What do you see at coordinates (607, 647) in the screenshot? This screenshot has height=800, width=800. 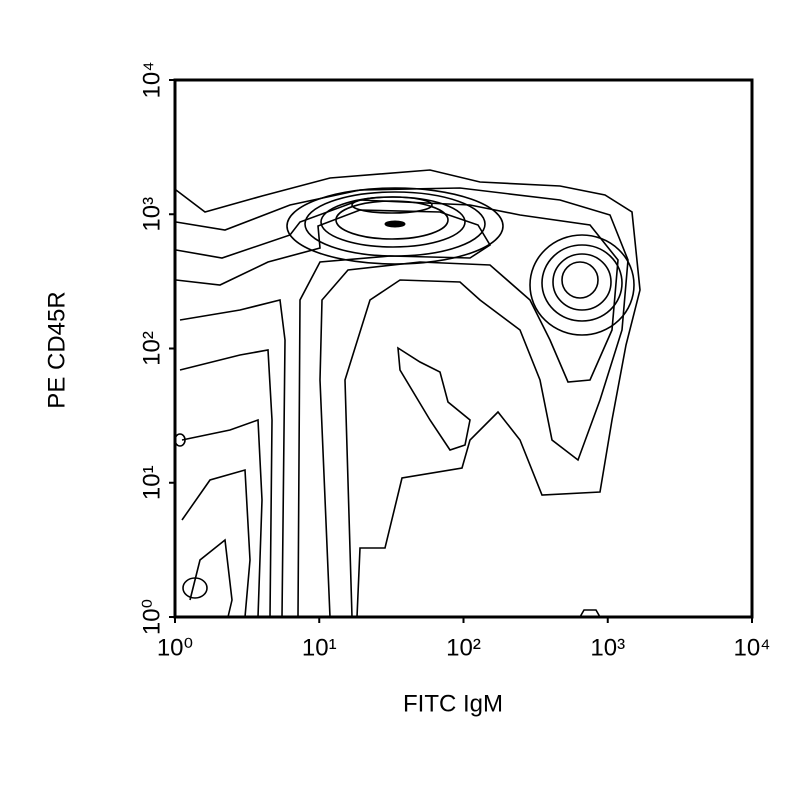 I see `x-tick-label: 10³` at bounding box center [607, 647].